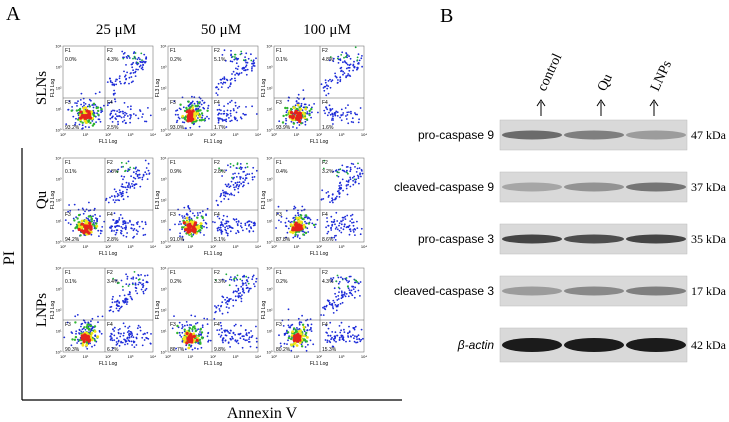 The height and width of the screenshot is (422, 729). What do you see at coordinates (279, 103) in the screenshot?
I see `quadrant-name: F3` at bounding box center [279, 103].